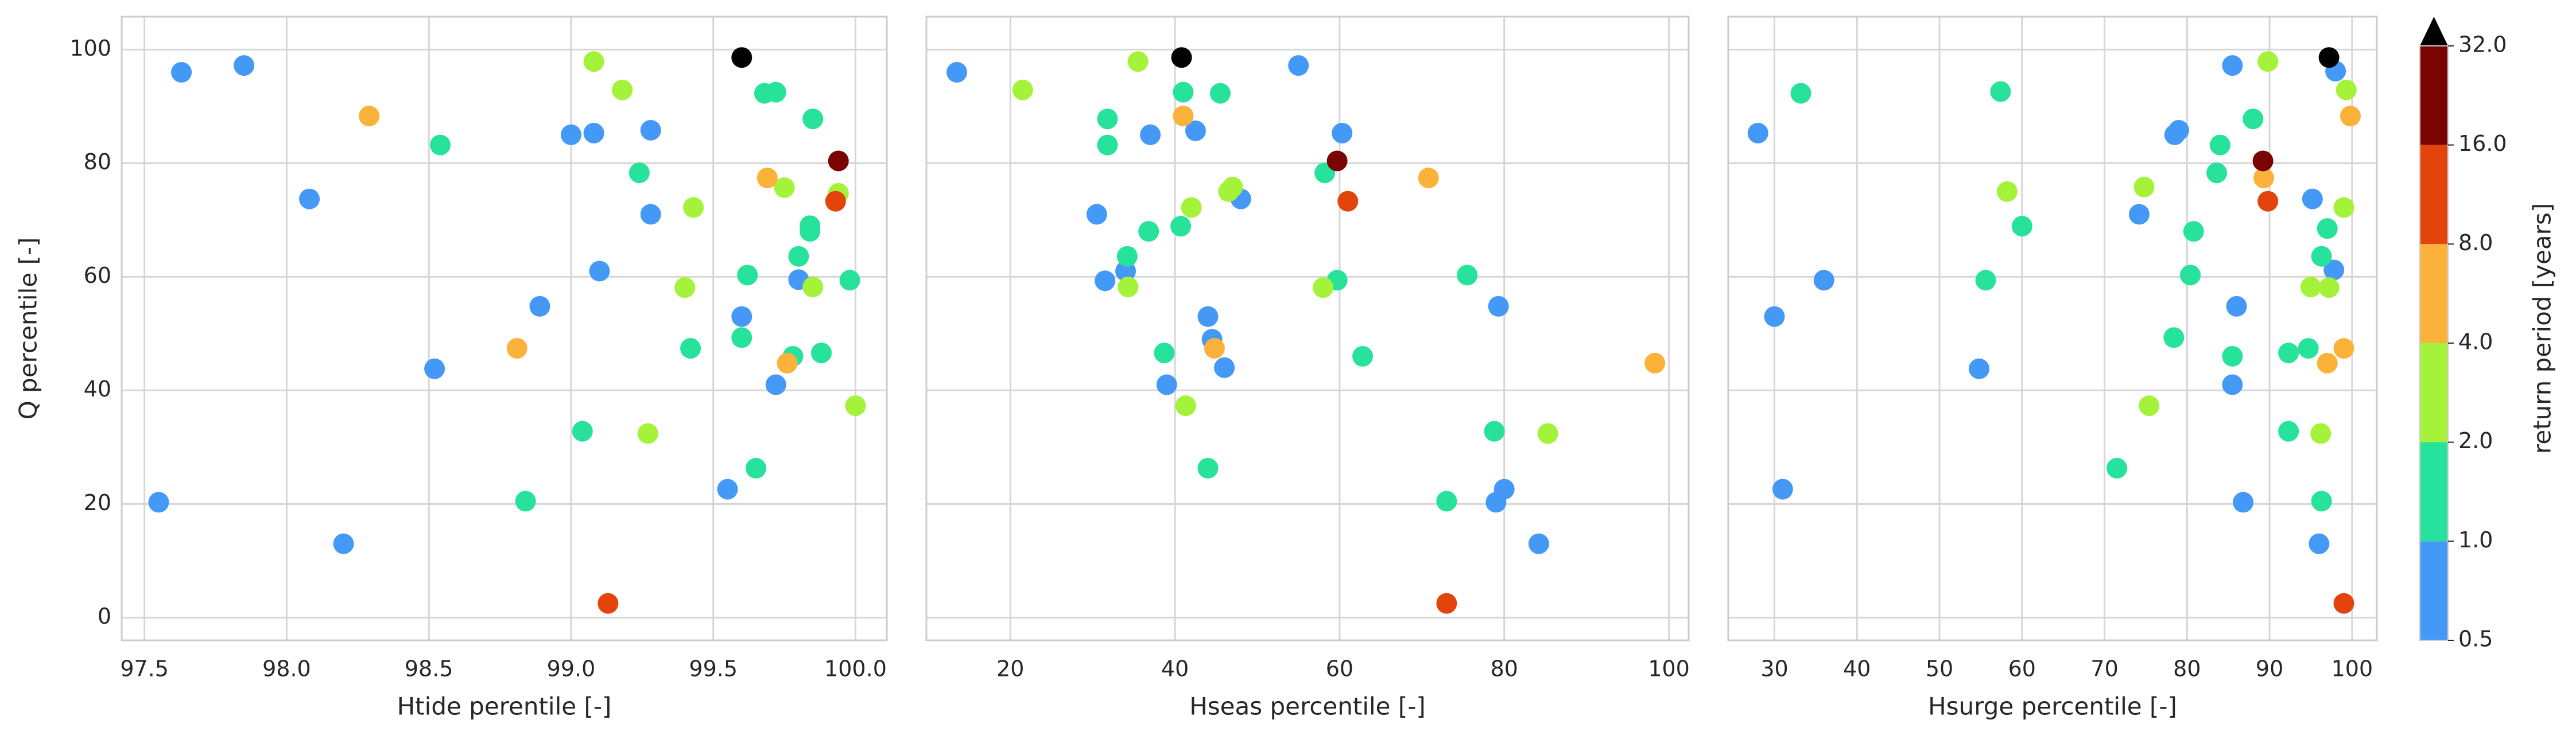 This screenshot has width=2576, height=739. What do you see at coordinates (1307, 707) in the screenshot?
I see `x-axis-label: Hseas percentile [-]` at bounding box center [1307, 707].